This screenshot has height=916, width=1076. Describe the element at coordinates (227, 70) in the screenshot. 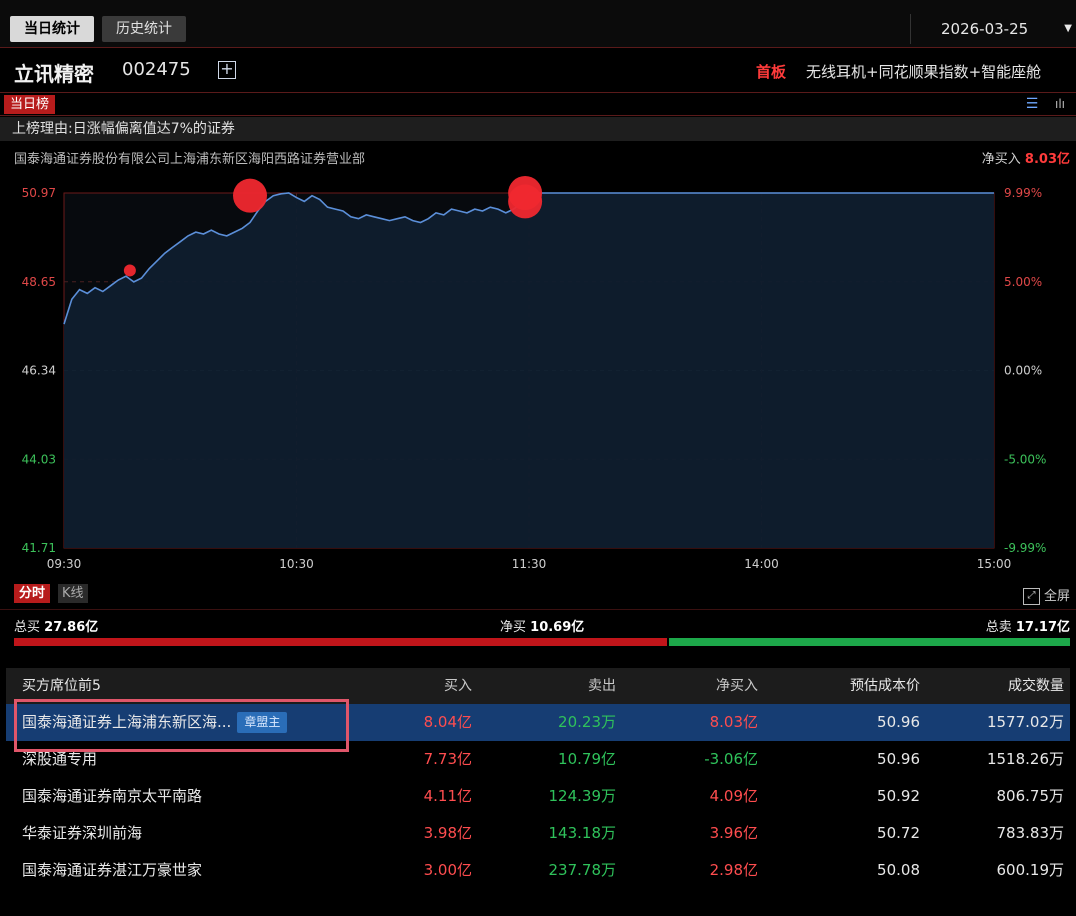

I see `plus-square-icon: +` at that location.